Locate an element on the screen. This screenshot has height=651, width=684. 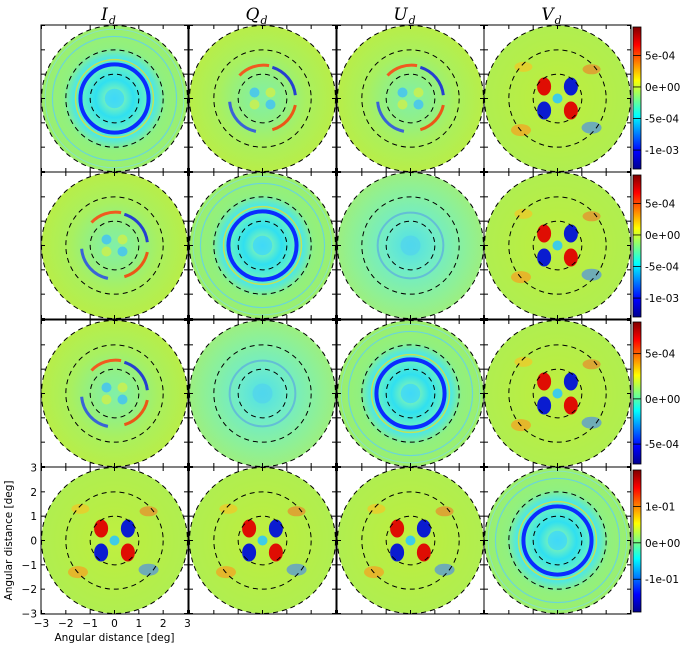
y-tick-label: −1 is located at coordinates (29, 566).